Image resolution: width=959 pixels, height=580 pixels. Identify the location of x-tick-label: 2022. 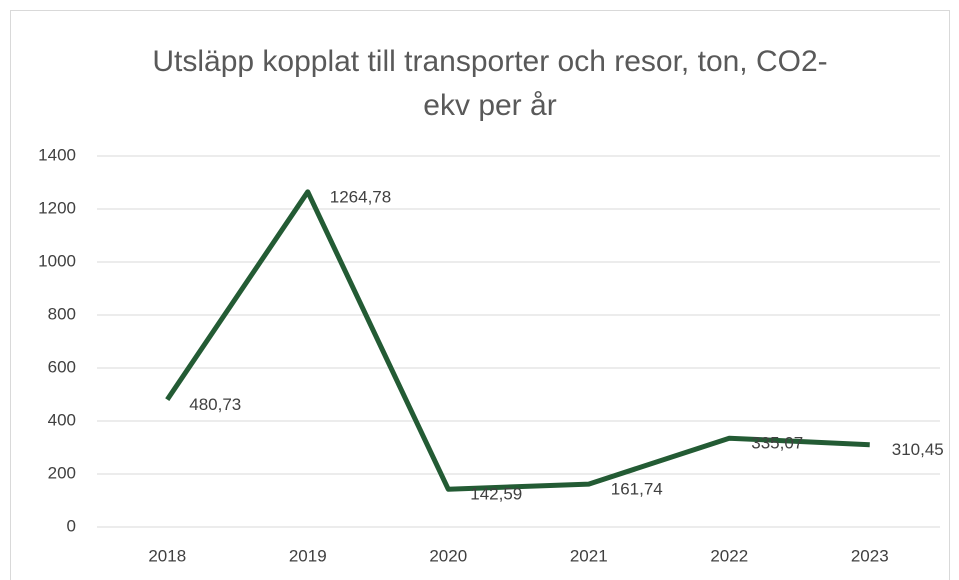
(729, 555).